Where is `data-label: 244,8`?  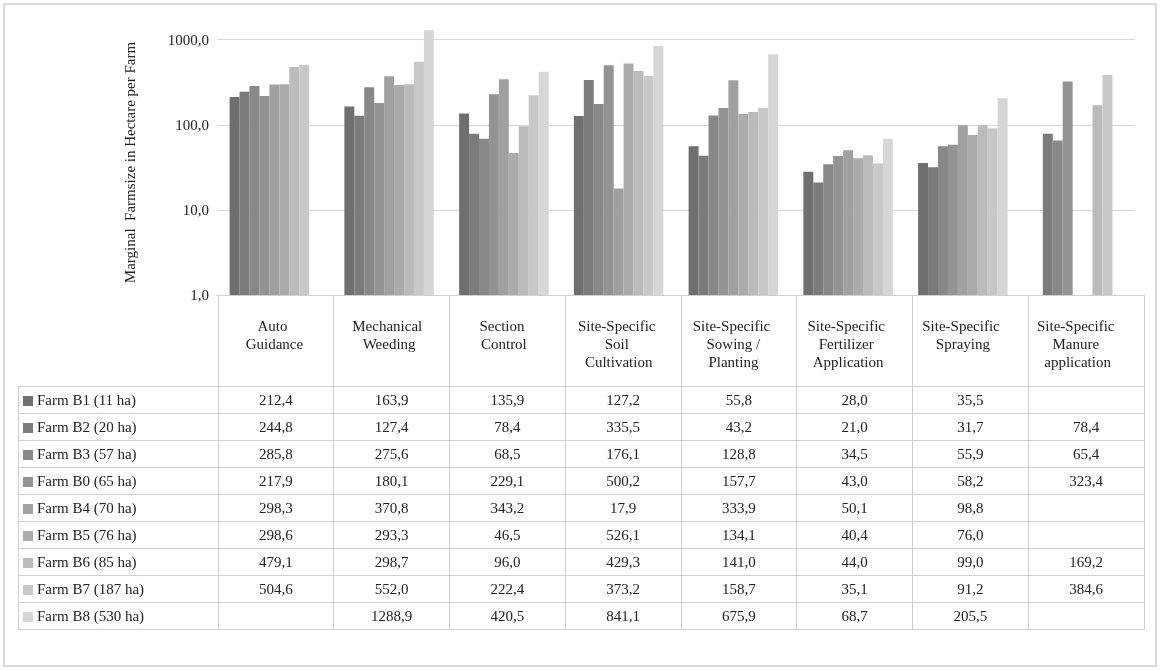 data-label: 244,8 is located at coordinates (276, 427).